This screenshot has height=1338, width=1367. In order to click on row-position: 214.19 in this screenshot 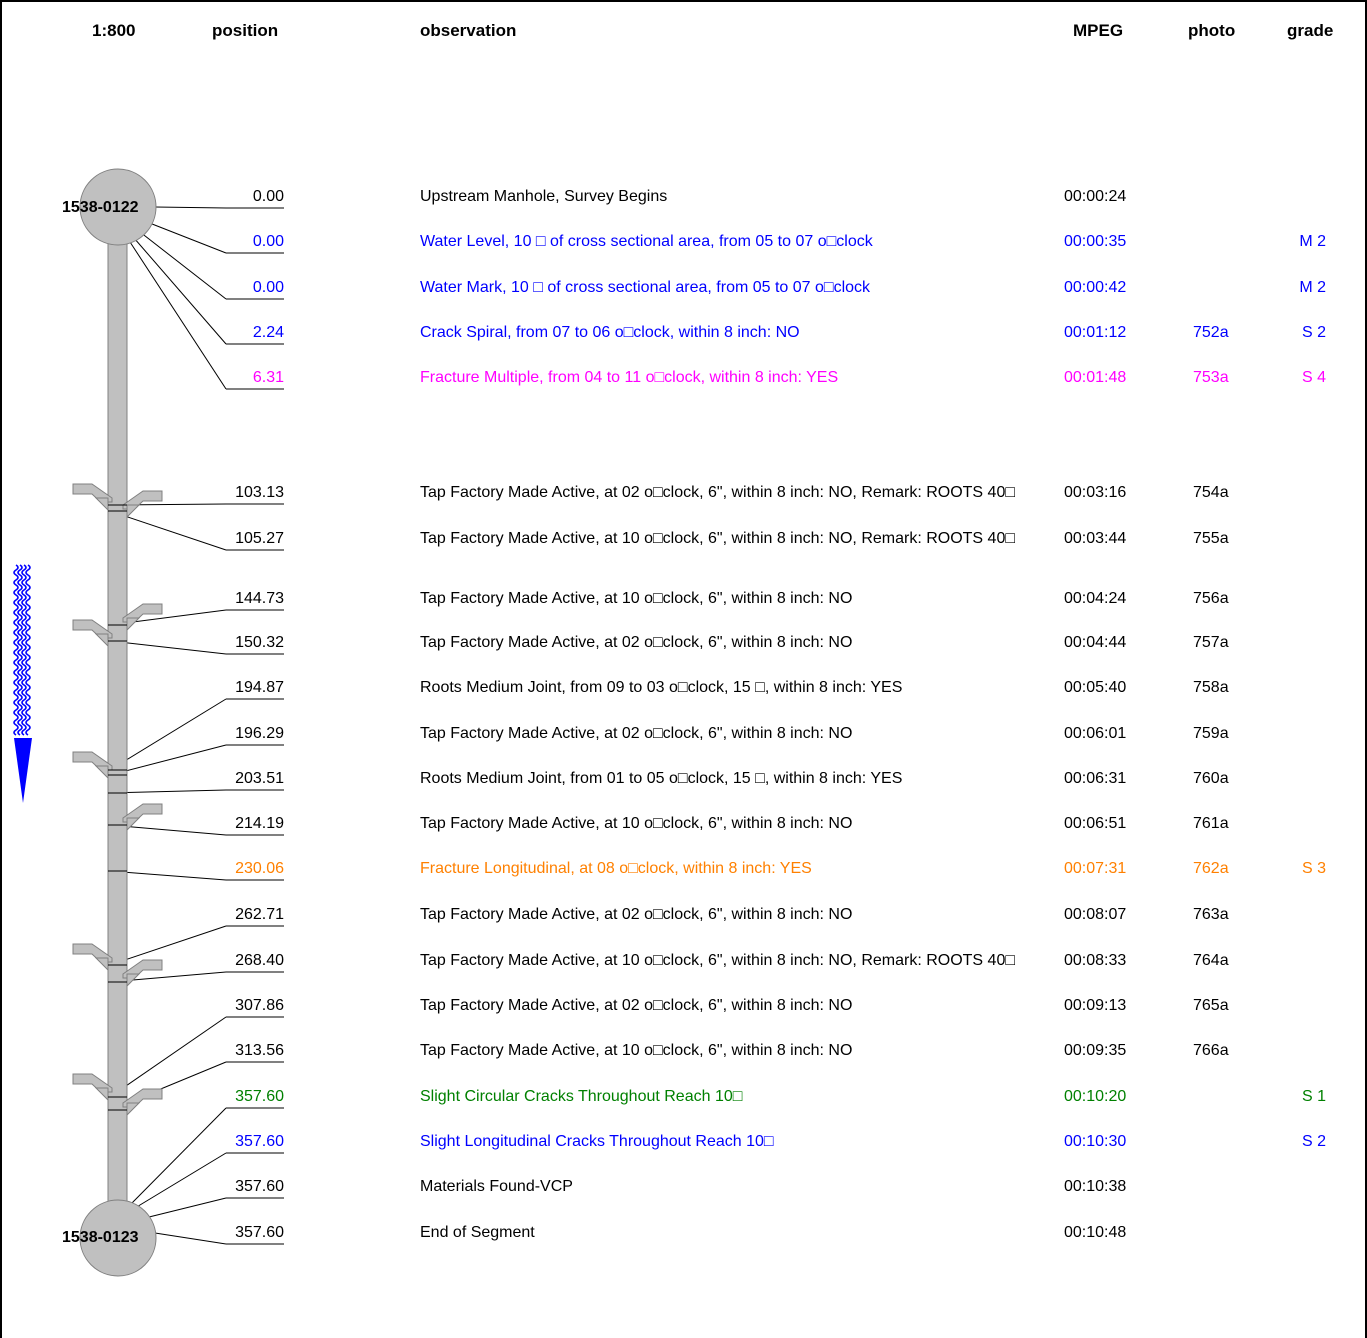, I will do `click(259, 823)`.